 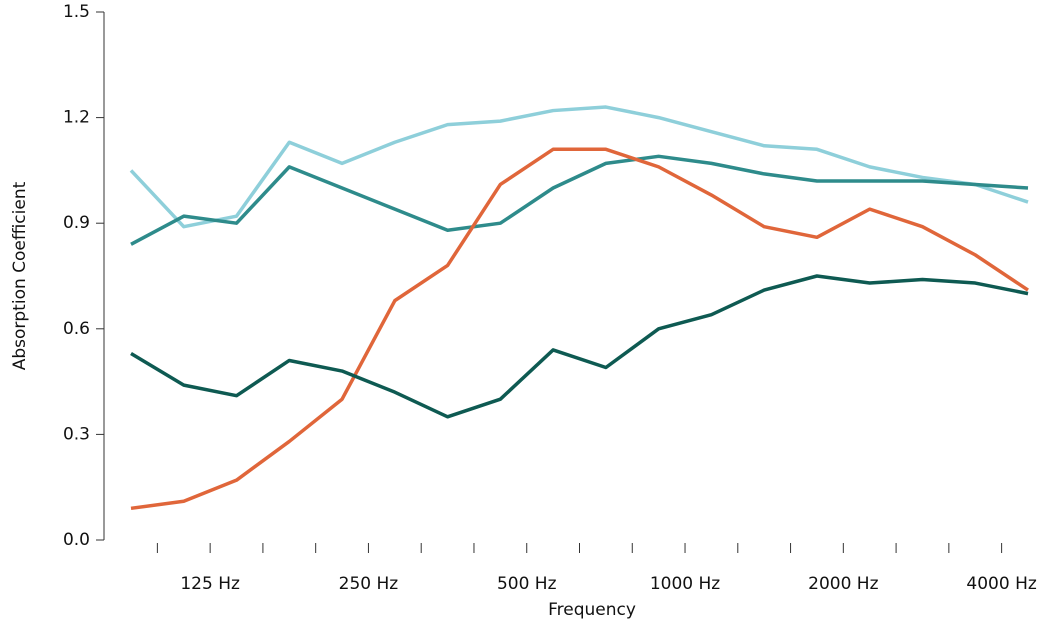 What do you see at coordinates (685, 584) in the screenshot?
I see `x-tick-label: 1000 Hz` at bounding box center [685, 584].